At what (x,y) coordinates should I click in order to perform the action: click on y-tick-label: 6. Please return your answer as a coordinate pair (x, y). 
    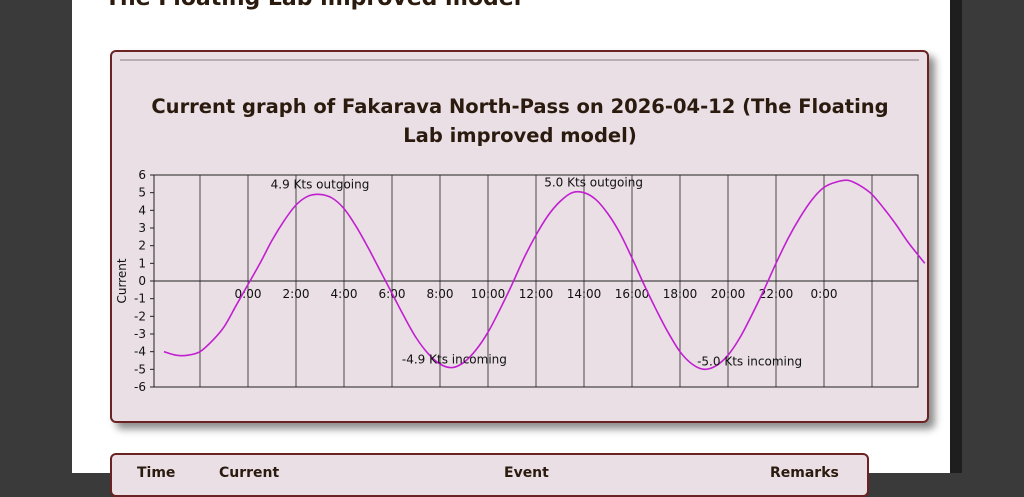
    Looking at the image, I should click on (142, 175).